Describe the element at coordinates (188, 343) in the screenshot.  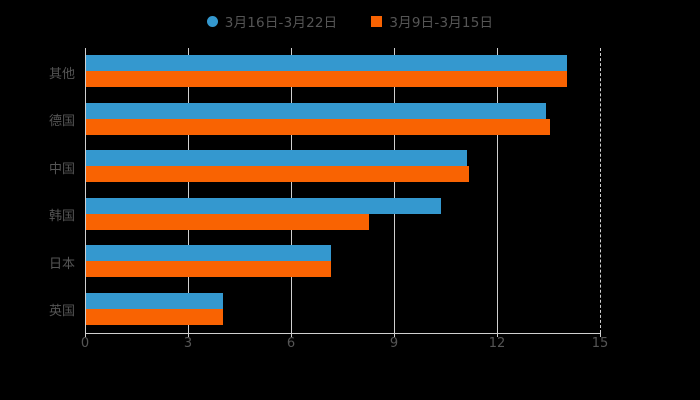
I see `x-axis-tick-label: 3` at that location.